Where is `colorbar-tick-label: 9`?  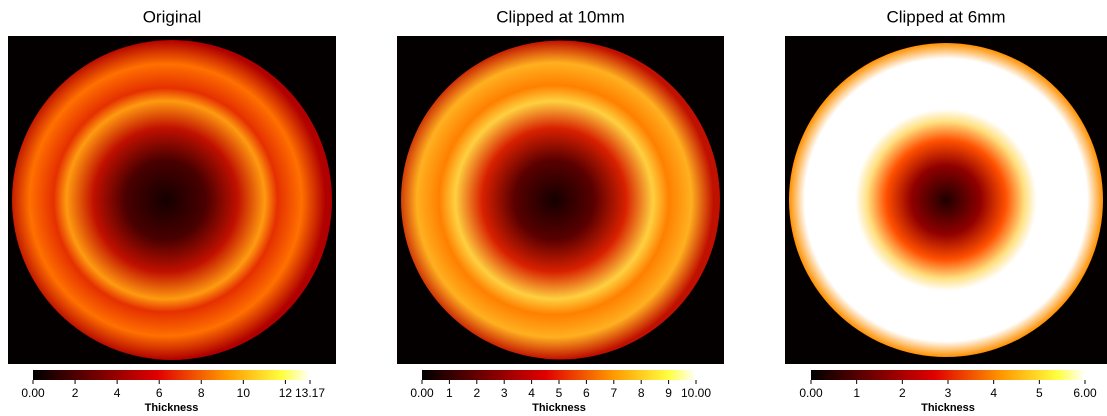 colorbar-tick-label: 9 is located at coordinates (668, 393).